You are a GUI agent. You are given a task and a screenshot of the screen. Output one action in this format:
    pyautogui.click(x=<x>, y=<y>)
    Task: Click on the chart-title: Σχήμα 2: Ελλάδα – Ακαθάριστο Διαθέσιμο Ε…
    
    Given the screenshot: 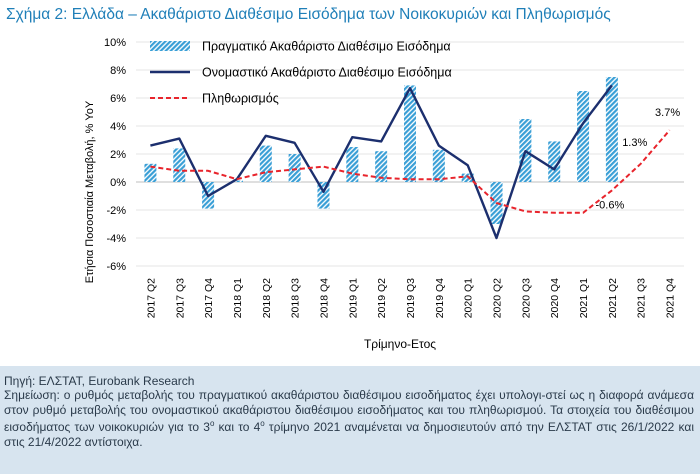 What is the action you would take?
    pyautogui.click(x=308, y=14)
    